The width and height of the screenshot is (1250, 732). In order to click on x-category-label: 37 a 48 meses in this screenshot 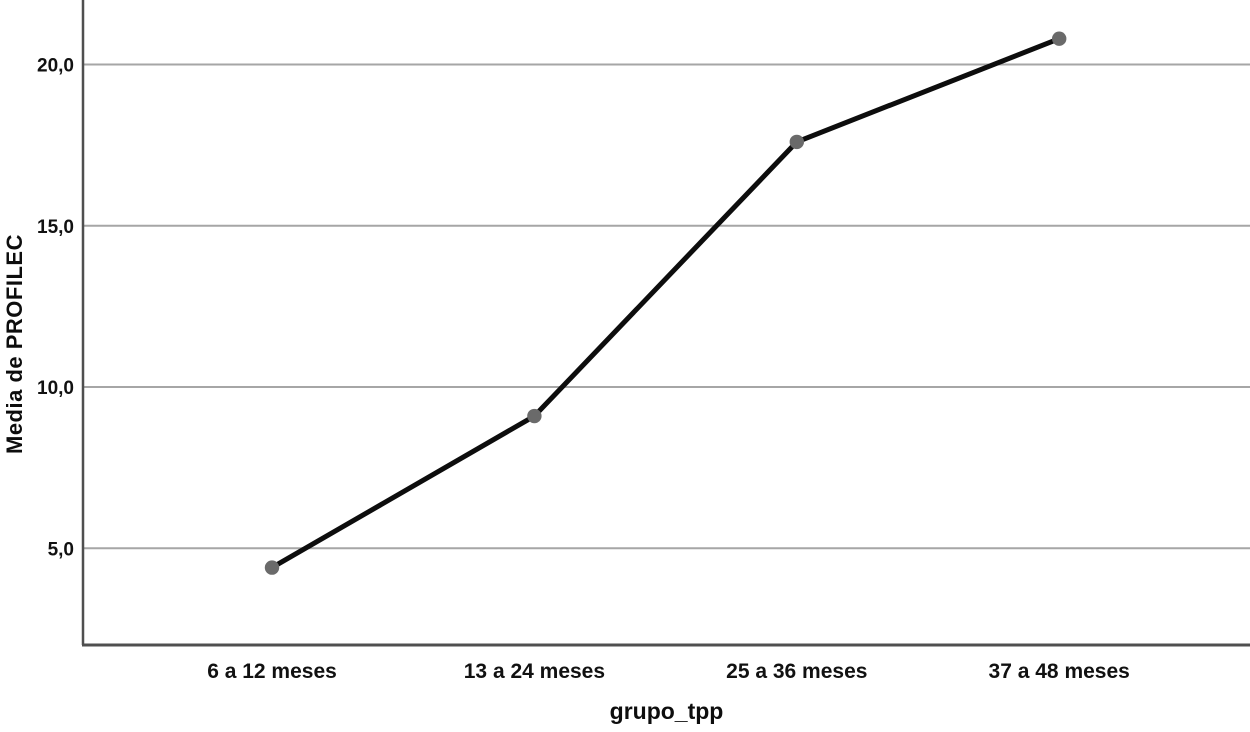, I will do `click(1059, 671)`.